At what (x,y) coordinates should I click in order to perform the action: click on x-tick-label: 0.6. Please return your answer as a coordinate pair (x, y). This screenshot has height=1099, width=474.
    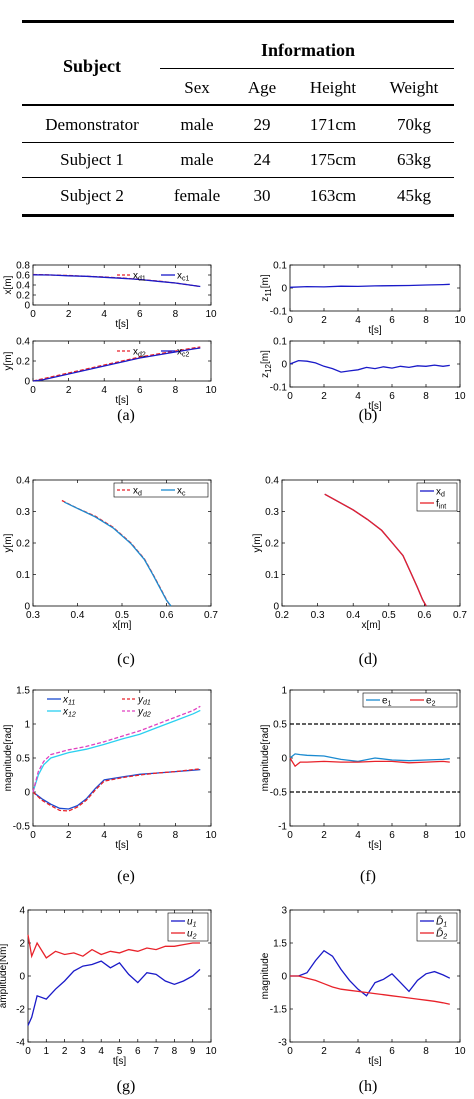
    Looking at the image, I should click on (424, 615).